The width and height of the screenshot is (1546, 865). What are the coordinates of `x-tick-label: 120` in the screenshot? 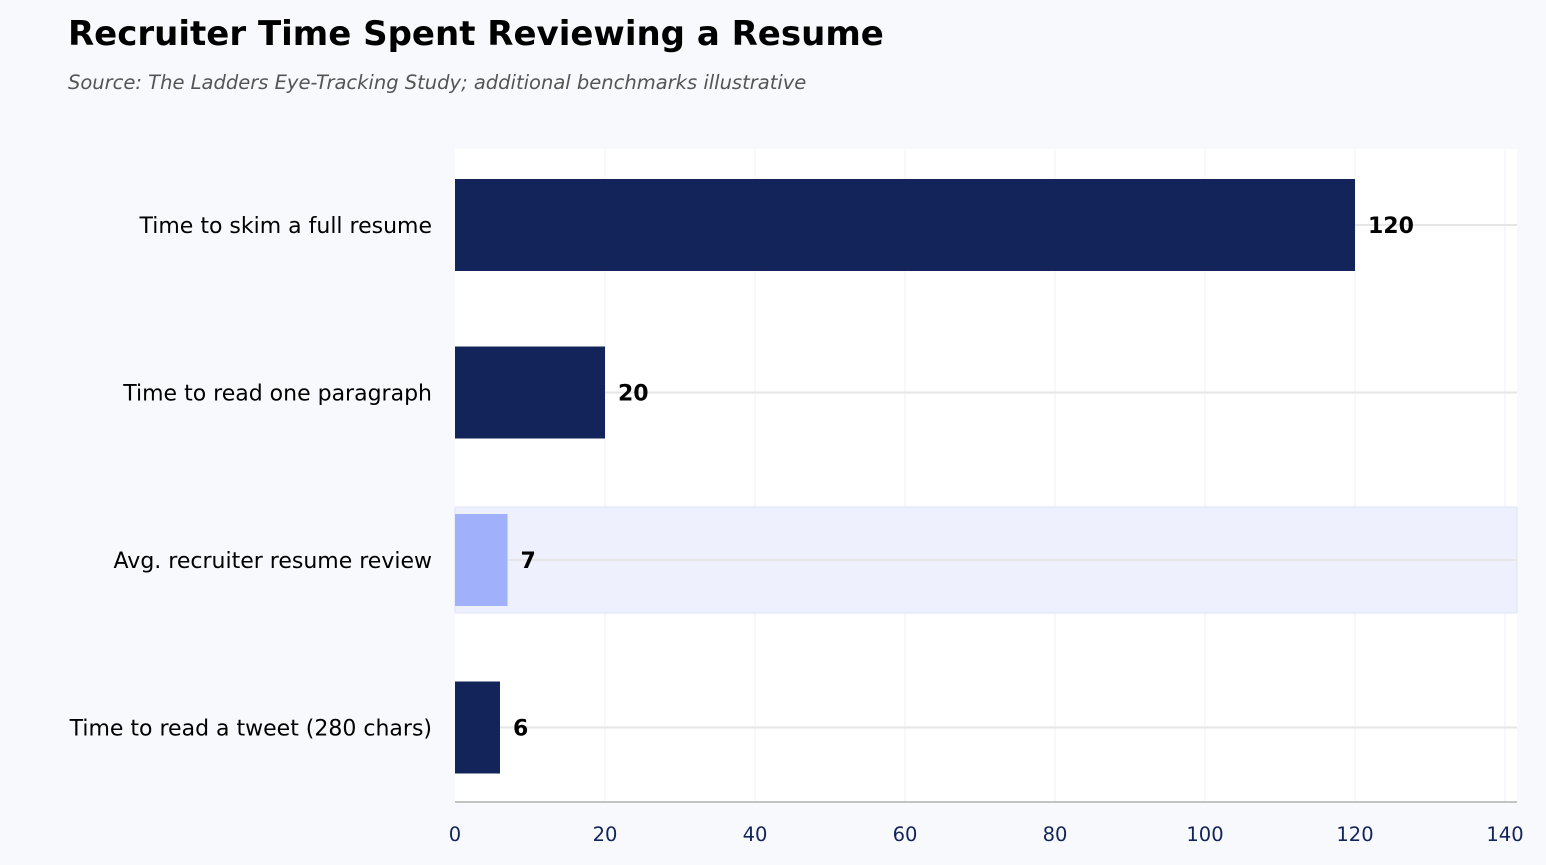 It's located at (1354, 834).